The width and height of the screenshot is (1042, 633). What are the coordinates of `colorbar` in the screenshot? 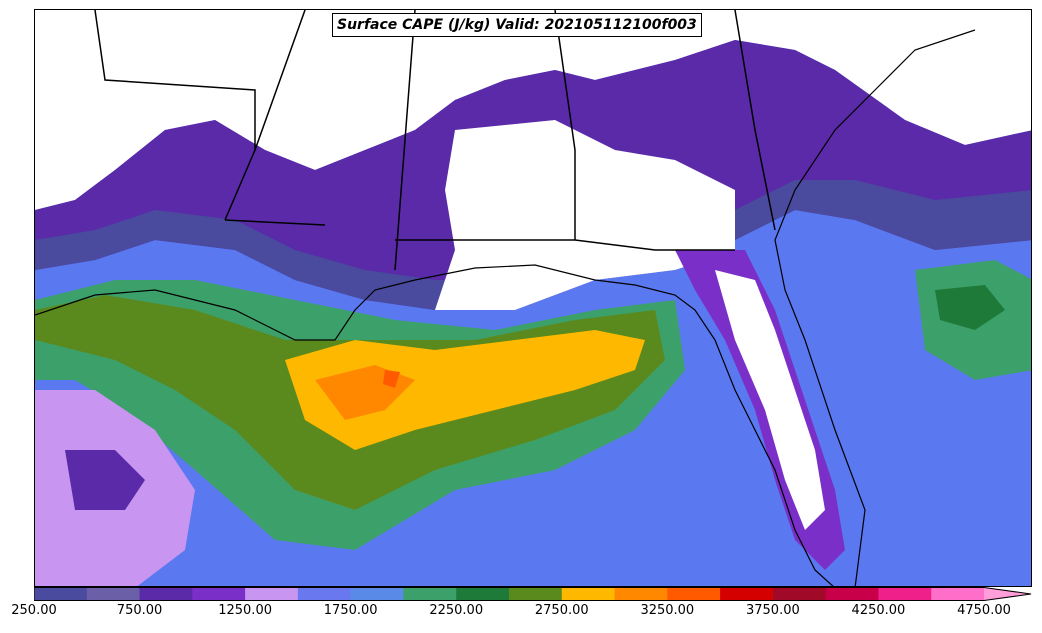 It's located at (533, 594).